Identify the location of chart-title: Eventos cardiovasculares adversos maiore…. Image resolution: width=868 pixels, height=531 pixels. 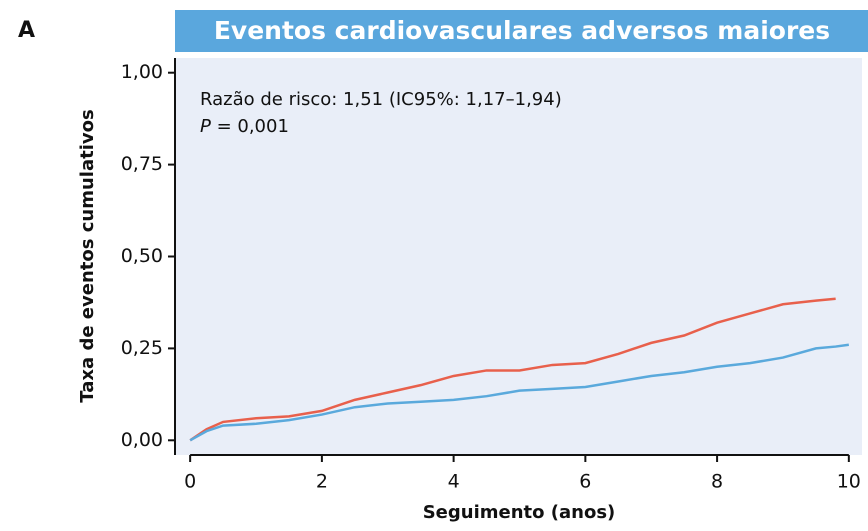
(522, 30).